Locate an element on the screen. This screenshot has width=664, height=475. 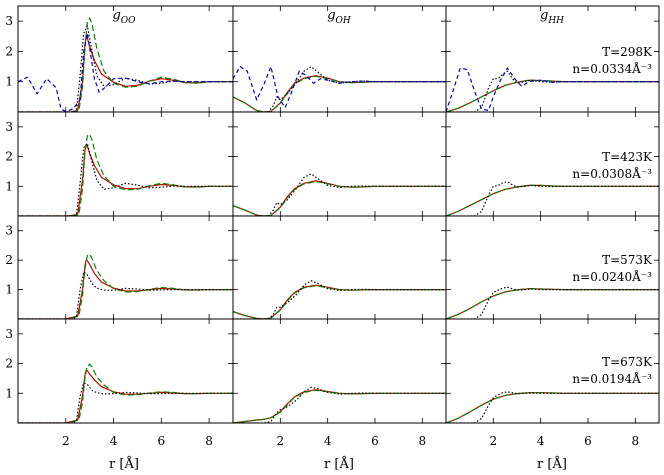
panel-r1-c2 is located at coordinates (552, 164).